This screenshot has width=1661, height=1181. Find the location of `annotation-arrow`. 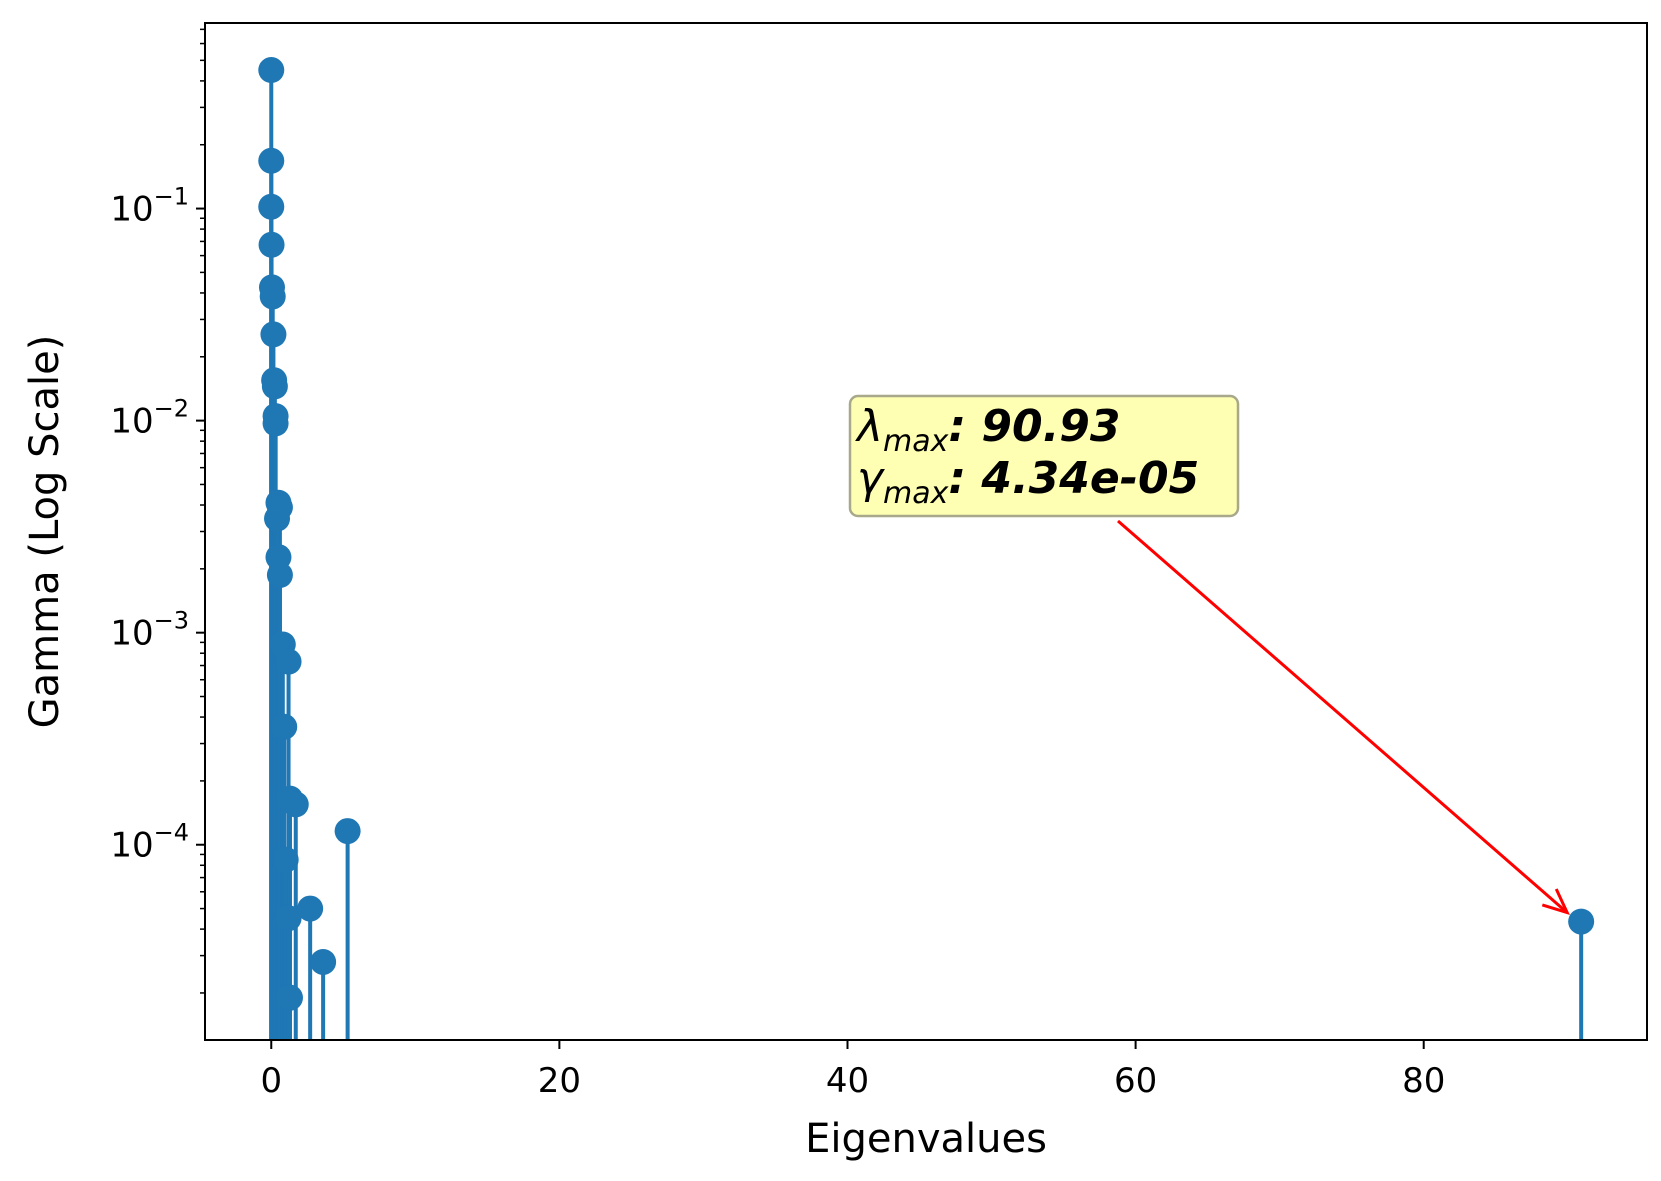

annotation-arrow is located at coordinates (1343, 716).